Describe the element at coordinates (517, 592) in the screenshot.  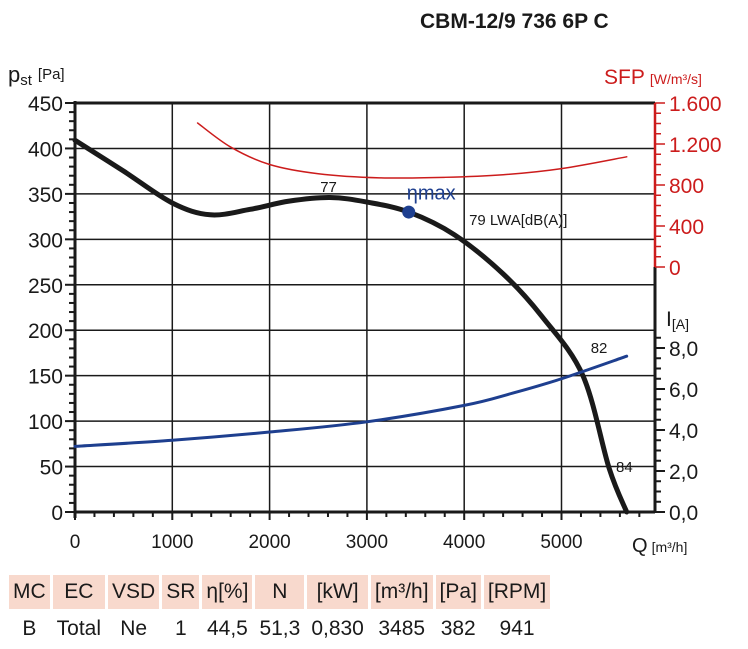
I see `spec-header-rpm: [RPM]` at that location.